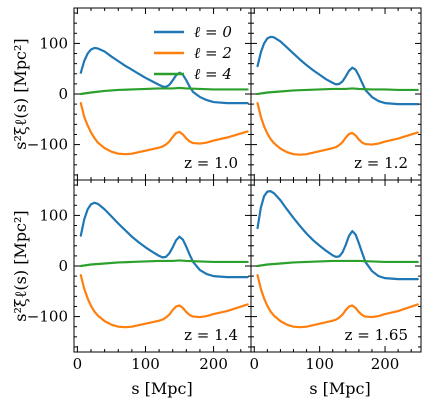  I want to click on legend-entry: ℓ = 0, so click(213, 32).